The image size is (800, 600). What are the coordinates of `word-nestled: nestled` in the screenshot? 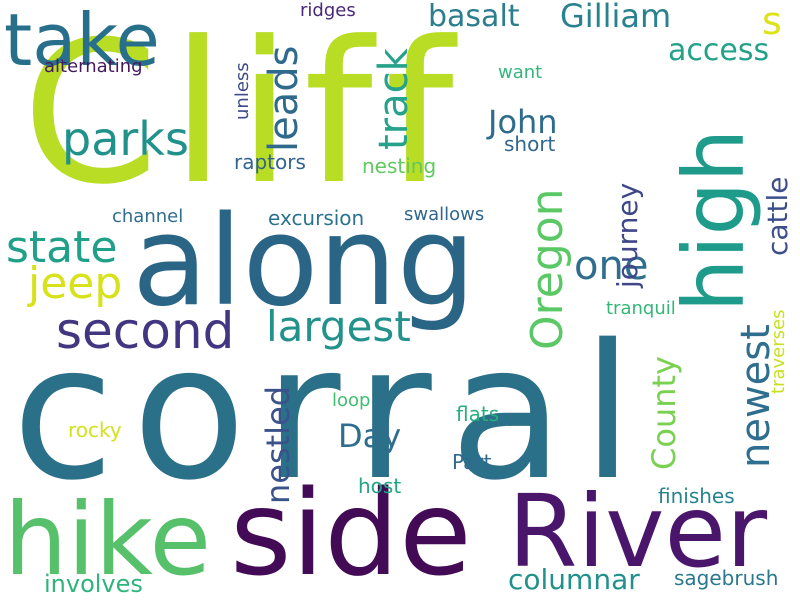 It's located at (278, 444).